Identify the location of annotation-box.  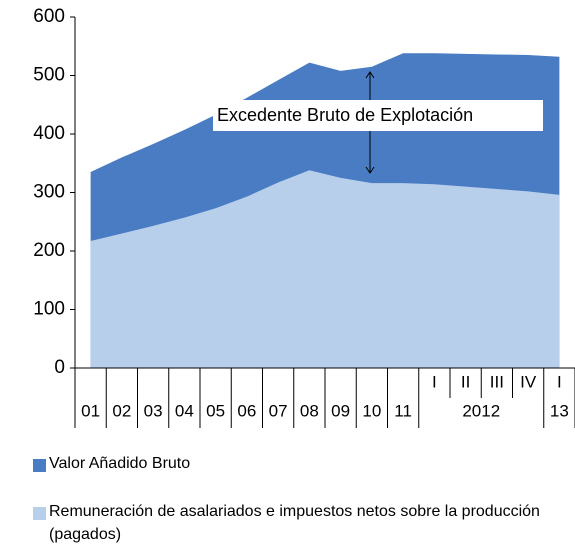
(378, 115).